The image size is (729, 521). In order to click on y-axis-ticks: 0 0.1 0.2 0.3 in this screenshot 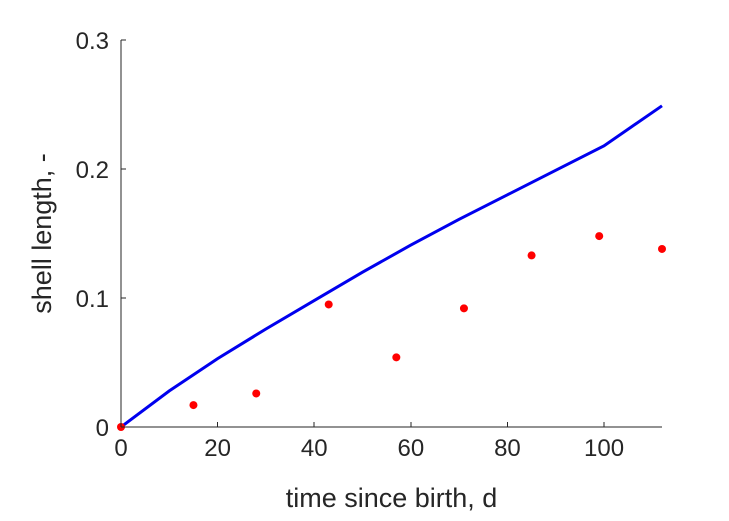, I will do `click(101, 235)`.